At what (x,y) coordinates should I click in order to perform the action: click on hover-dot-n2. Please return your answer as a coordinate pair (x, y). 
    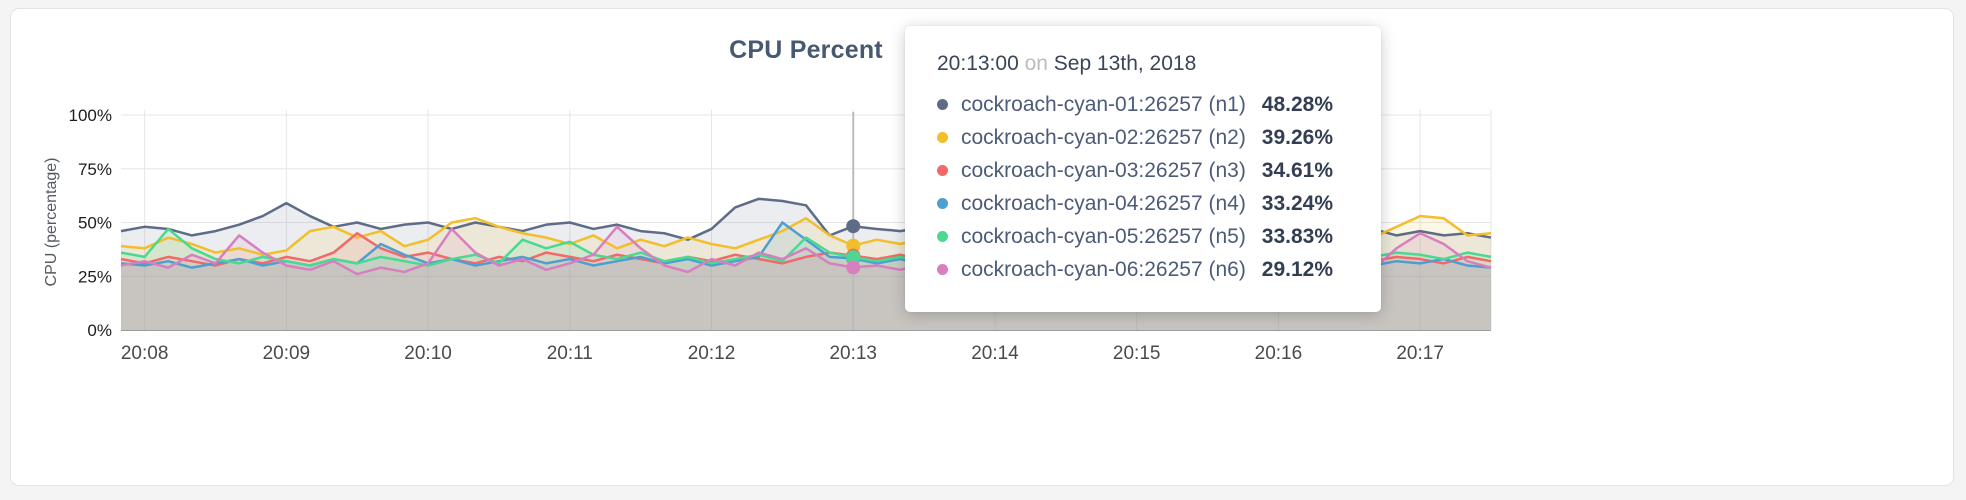
    Looking at the image, I should click on (853, 245).